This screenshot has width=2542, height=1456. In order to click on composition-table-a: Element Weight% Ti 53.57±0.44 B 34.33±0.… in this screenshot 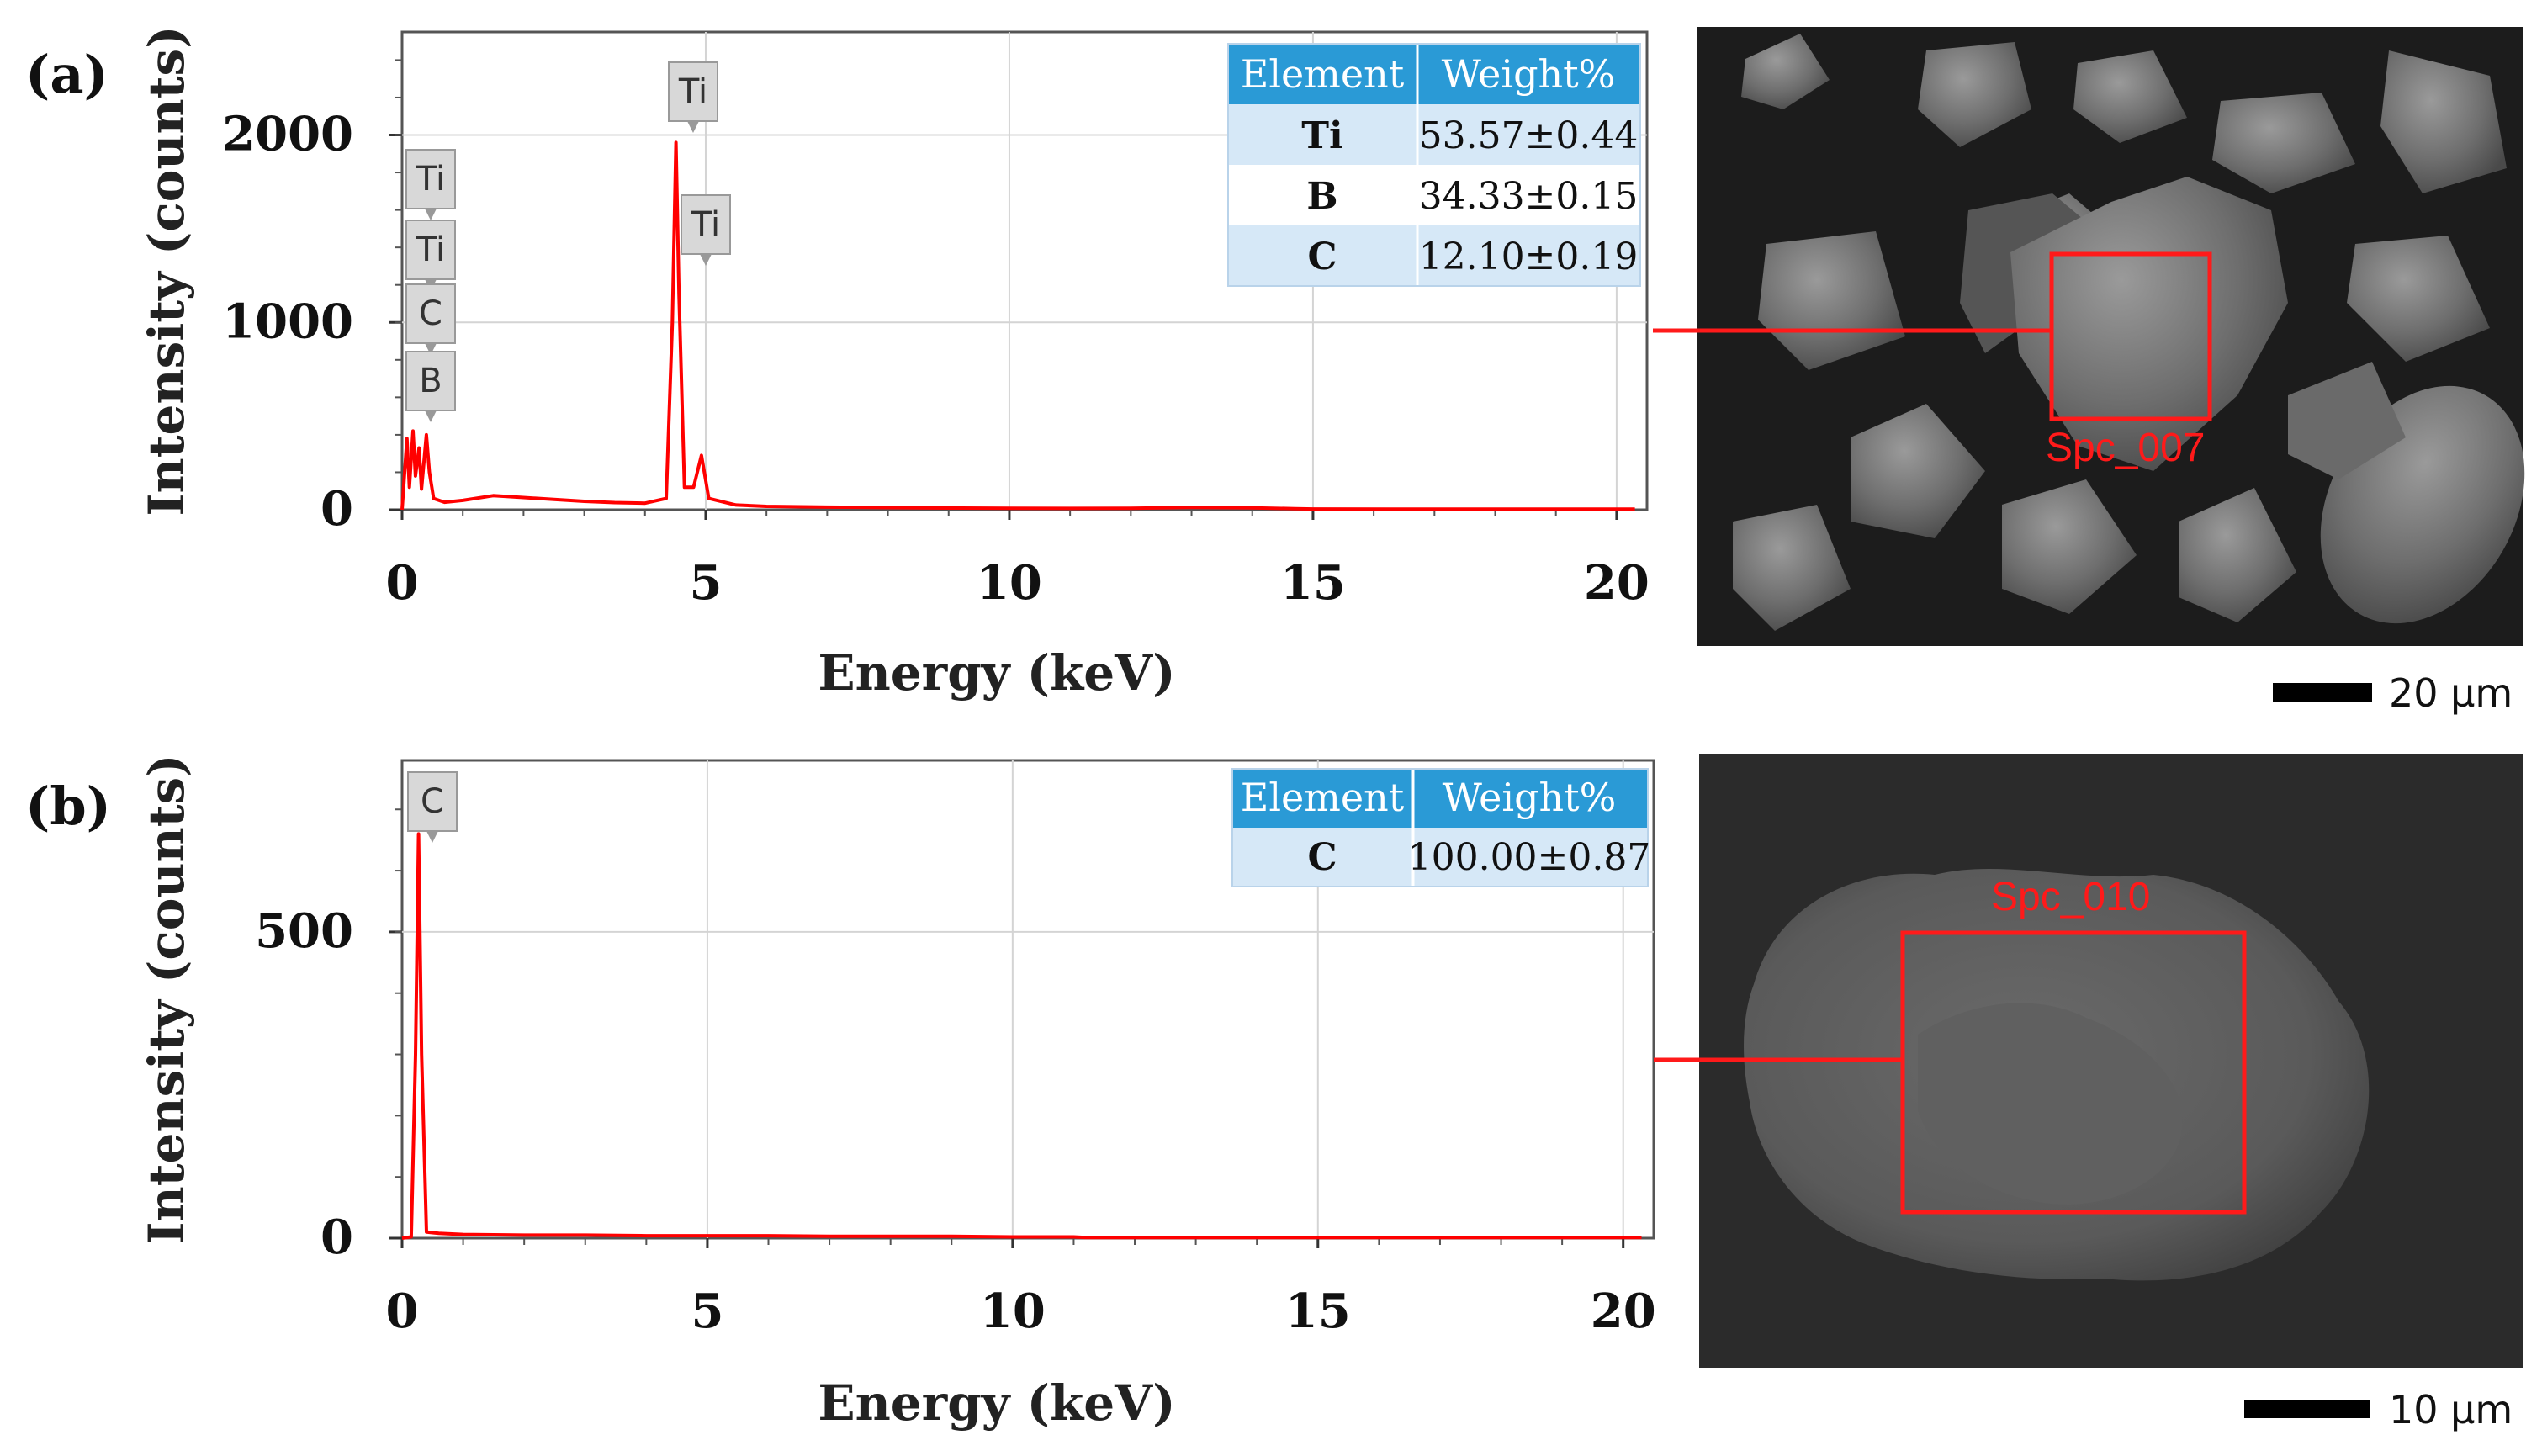, I will do `click(1434, 165)`.